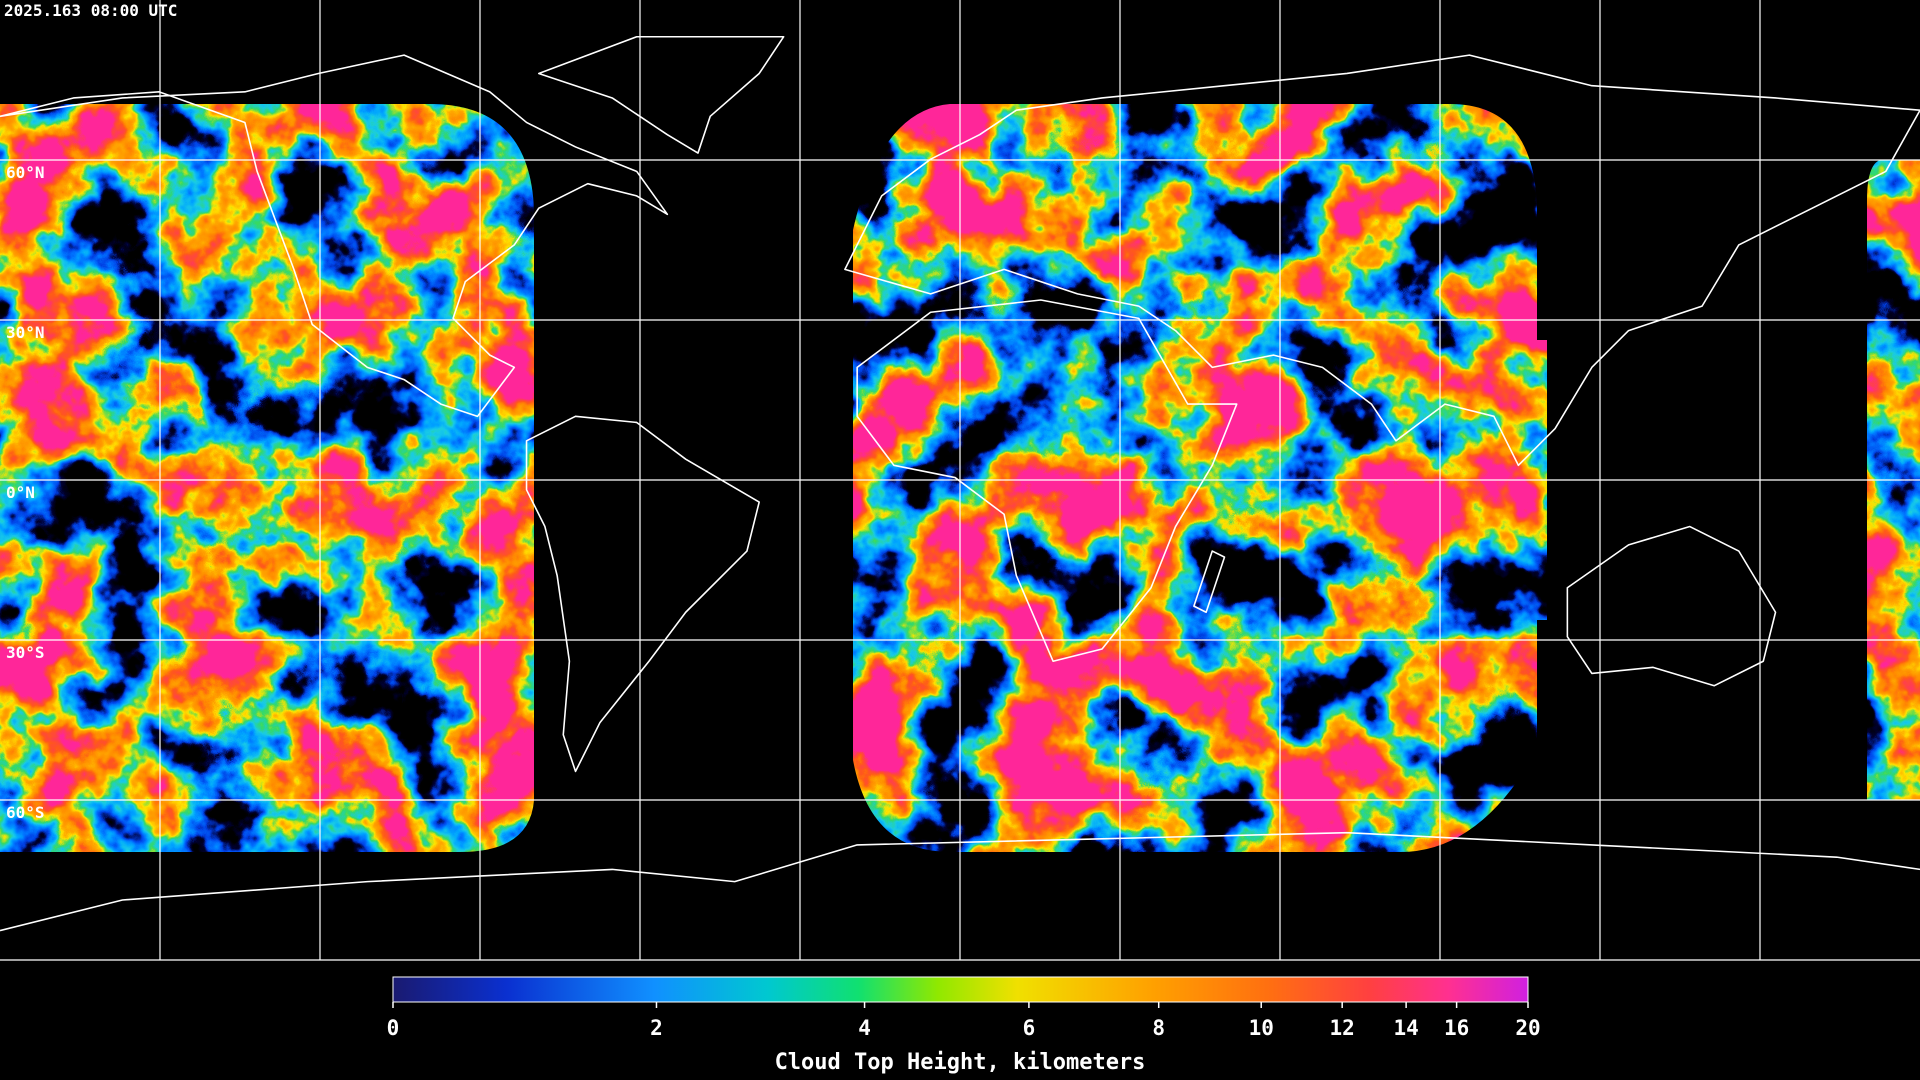 The image size is (1920, 1080). I want to click on colorbar-tick-label: 16, so click(1456, 1028).